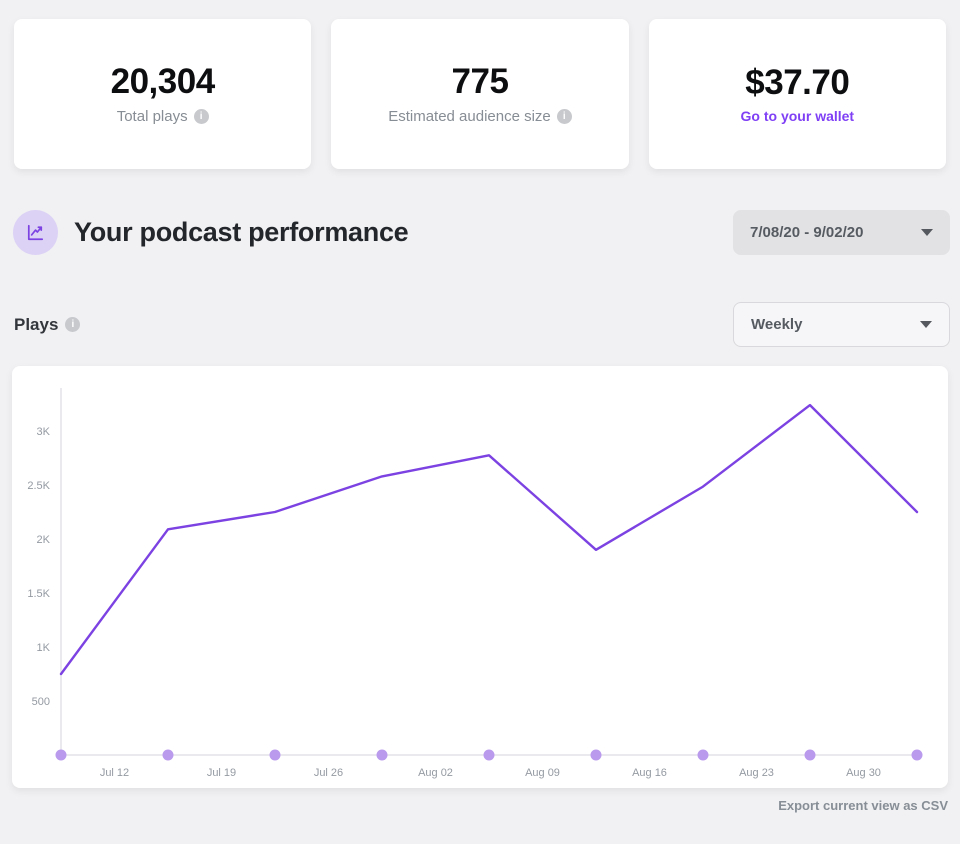  Describe the element at coordinates (777, 324) in the screenshot. I see `interval-value: Weekly` at that location.